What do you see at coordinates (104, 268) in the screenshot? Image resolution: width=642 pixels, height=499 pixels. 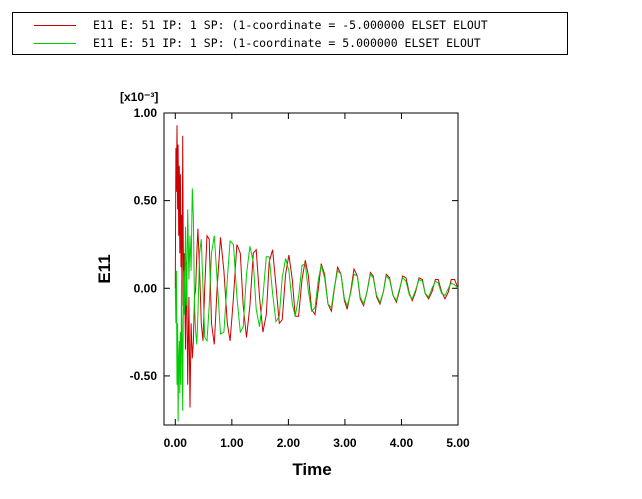 I see `y-axis-label: E11` at bounding box center [104, 268].